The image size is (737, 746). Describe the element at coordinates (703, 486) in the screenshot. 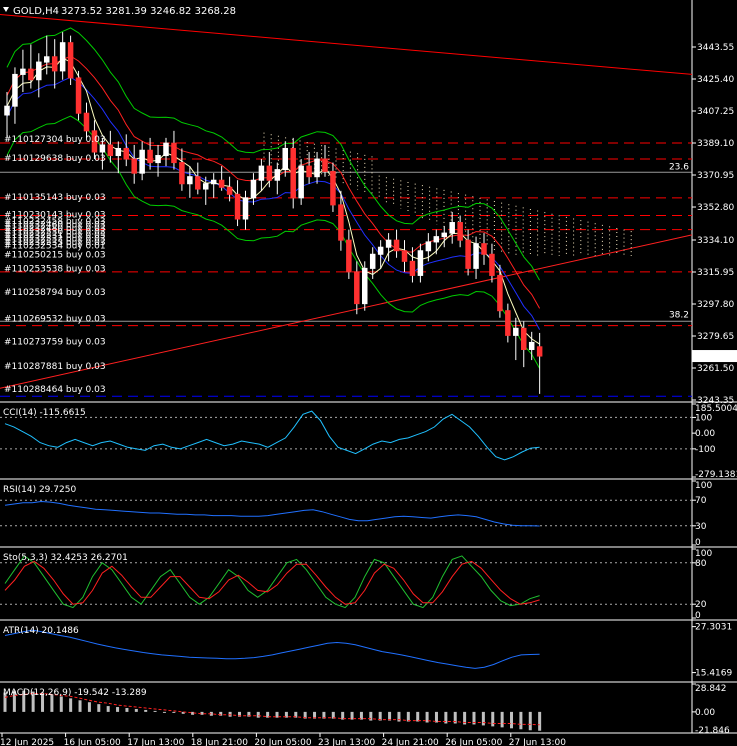

I see `indicator-tick-label: 100` at that location.